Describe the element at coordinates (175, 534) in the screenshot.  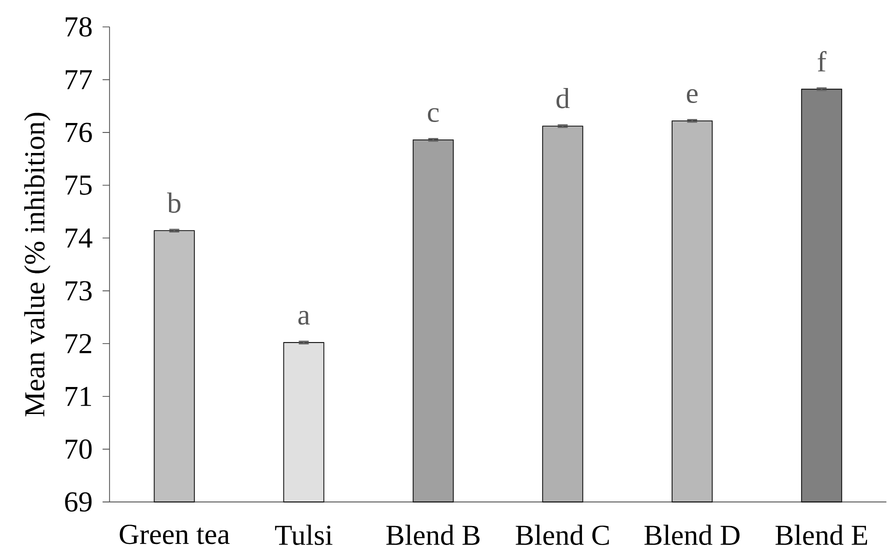
I see `x-tick-label: Green tea` at that location.